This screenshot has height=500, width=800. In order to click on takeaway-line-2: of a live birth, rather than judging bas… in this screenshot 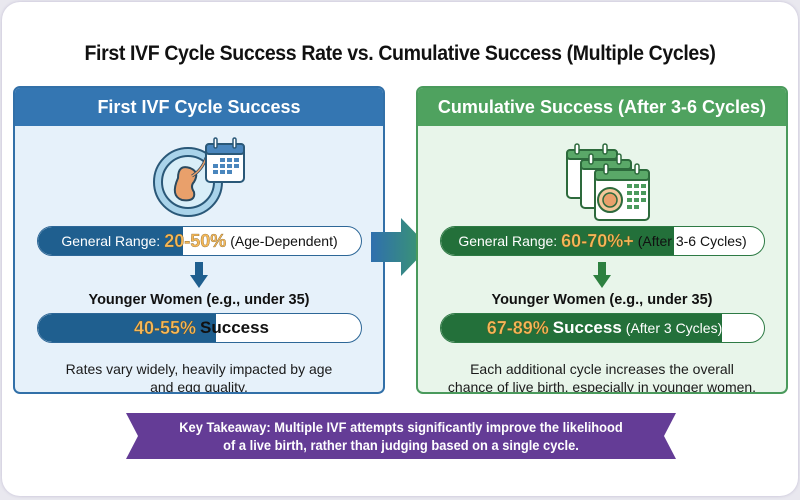, I will do `click(401, 445)`.